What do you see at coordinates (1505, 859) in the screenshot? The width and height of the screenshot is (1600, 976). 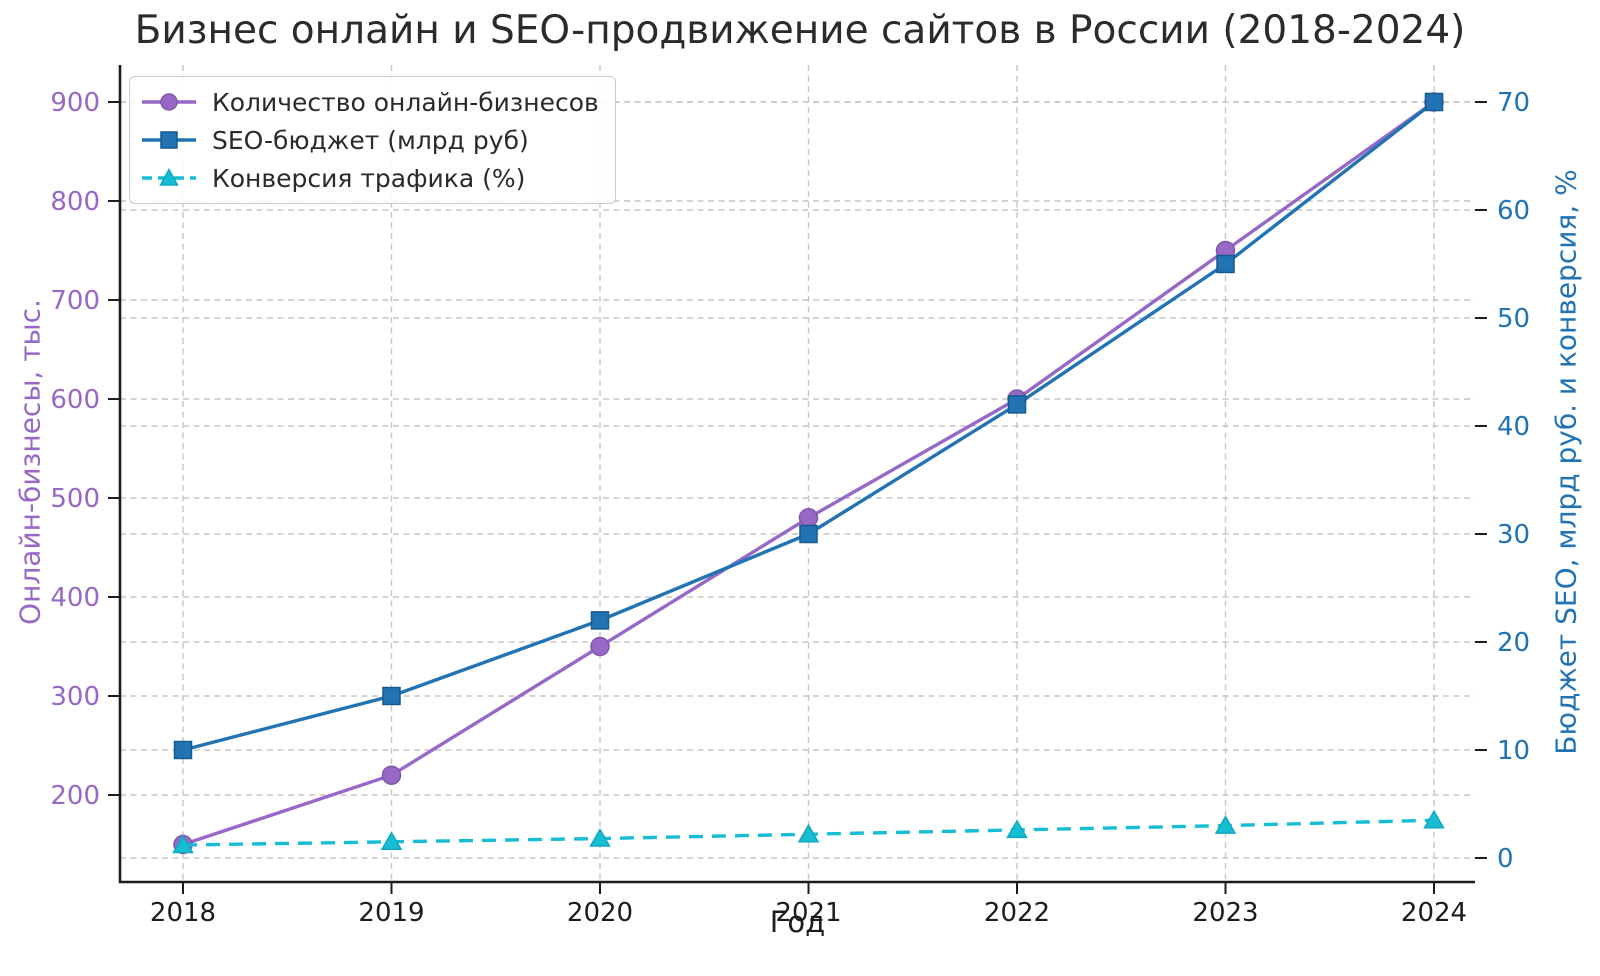 I see `right-tick-label: 0` at bounding box center [1505, 859].